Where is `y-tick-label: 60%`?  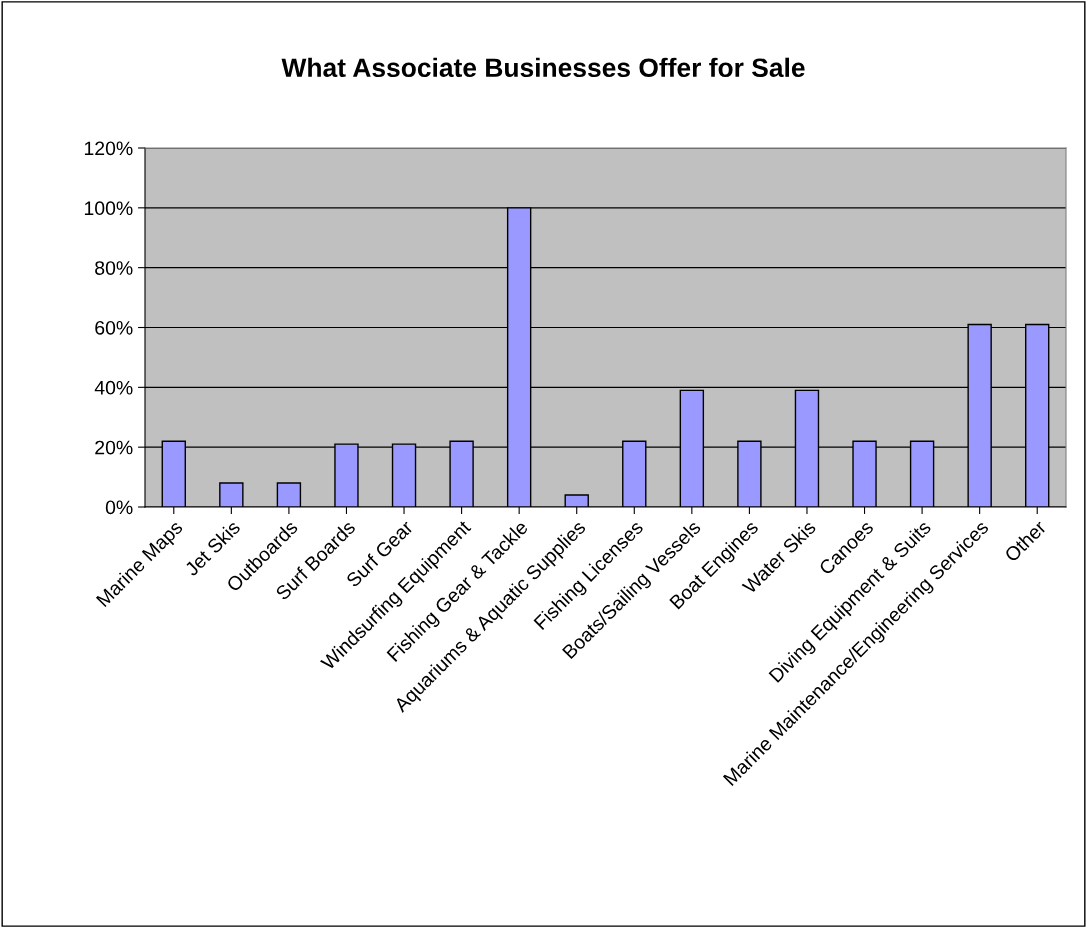 y-tick-label: 60% is located at coordinates (114, 327).